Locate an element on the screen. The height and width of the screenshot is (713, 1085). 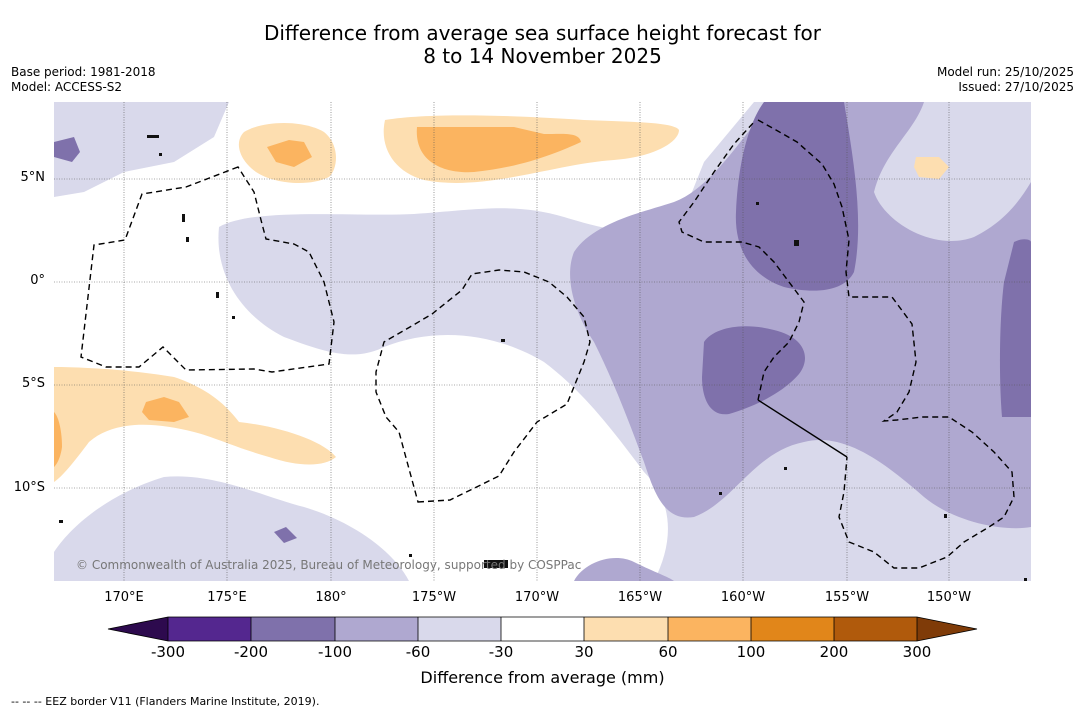
issued-date: Issued: 27/10/2025 is located at coordinates (1016, 87).